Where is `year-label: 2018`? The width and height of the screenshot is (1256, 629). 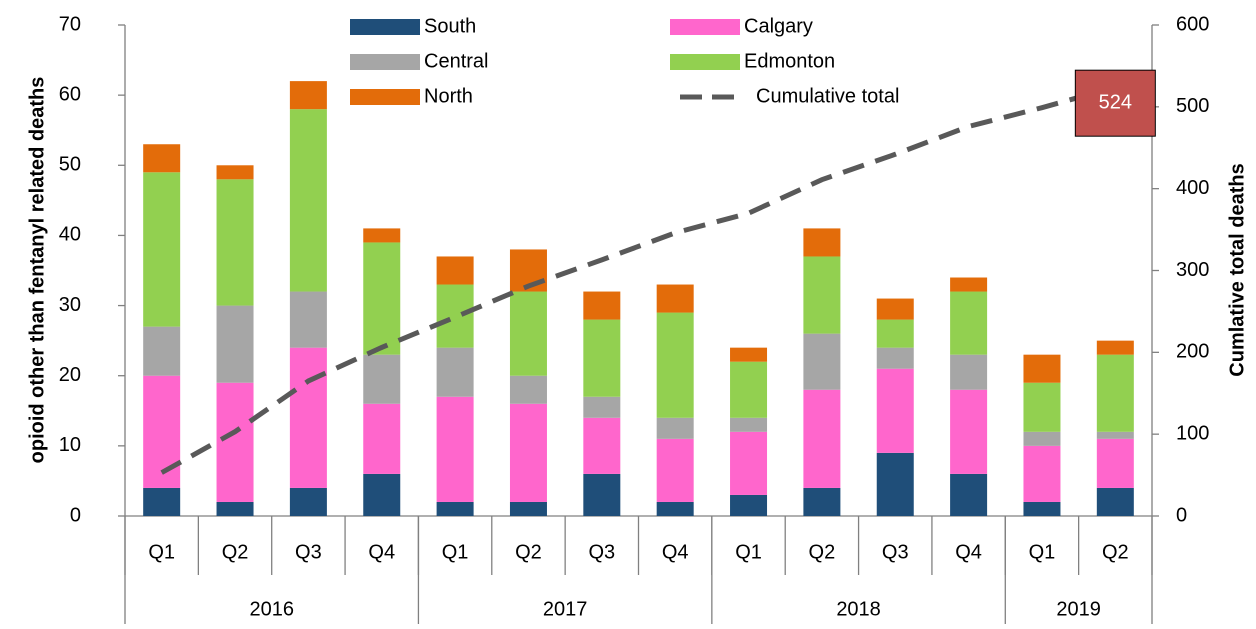 year-label: 2018 is located at coordinates (858, 609).